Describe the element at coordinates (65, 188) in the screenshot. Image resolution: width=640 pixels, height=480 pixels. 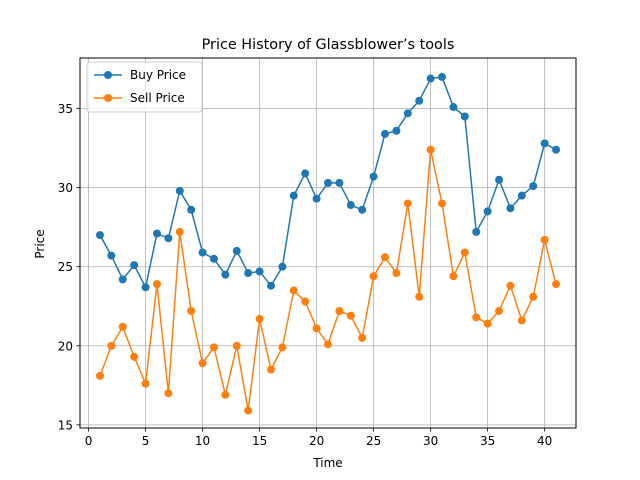
I see `y-tick-label: 30` at that location.